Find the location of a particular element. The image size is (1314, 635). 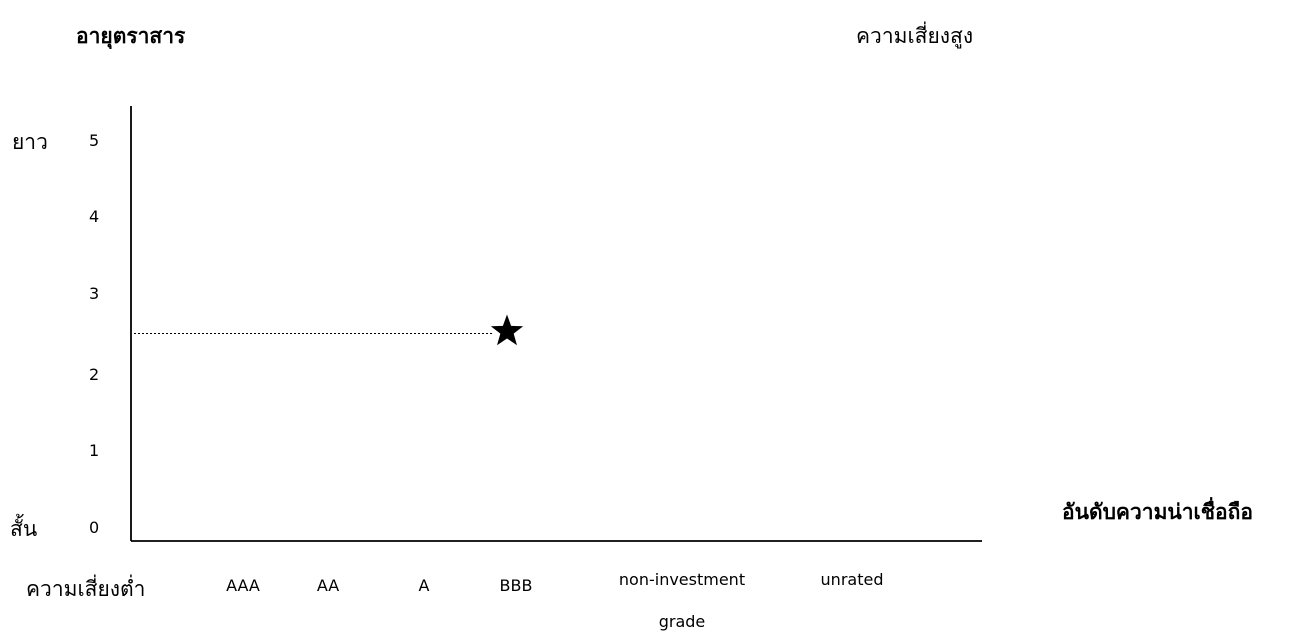

y-tick-label-0: 0 is located at coordinates (94, 527).